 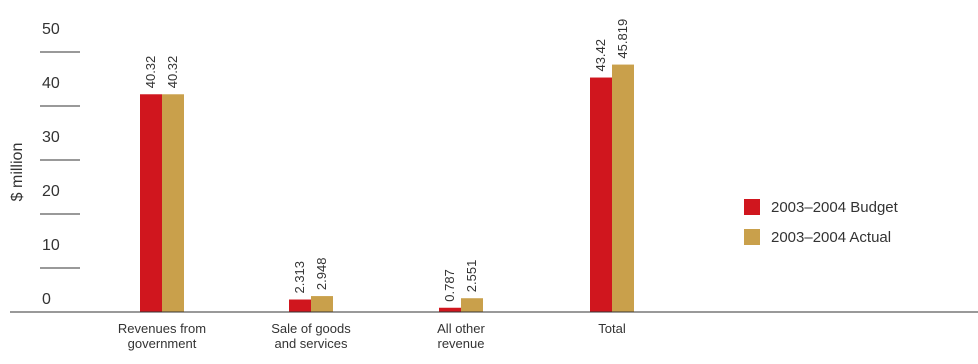 What do you see at coordinates (831, 237) in the screenshot?
I see `legend-label: 2003–2004 Actual` at bounding box center [831, 237].